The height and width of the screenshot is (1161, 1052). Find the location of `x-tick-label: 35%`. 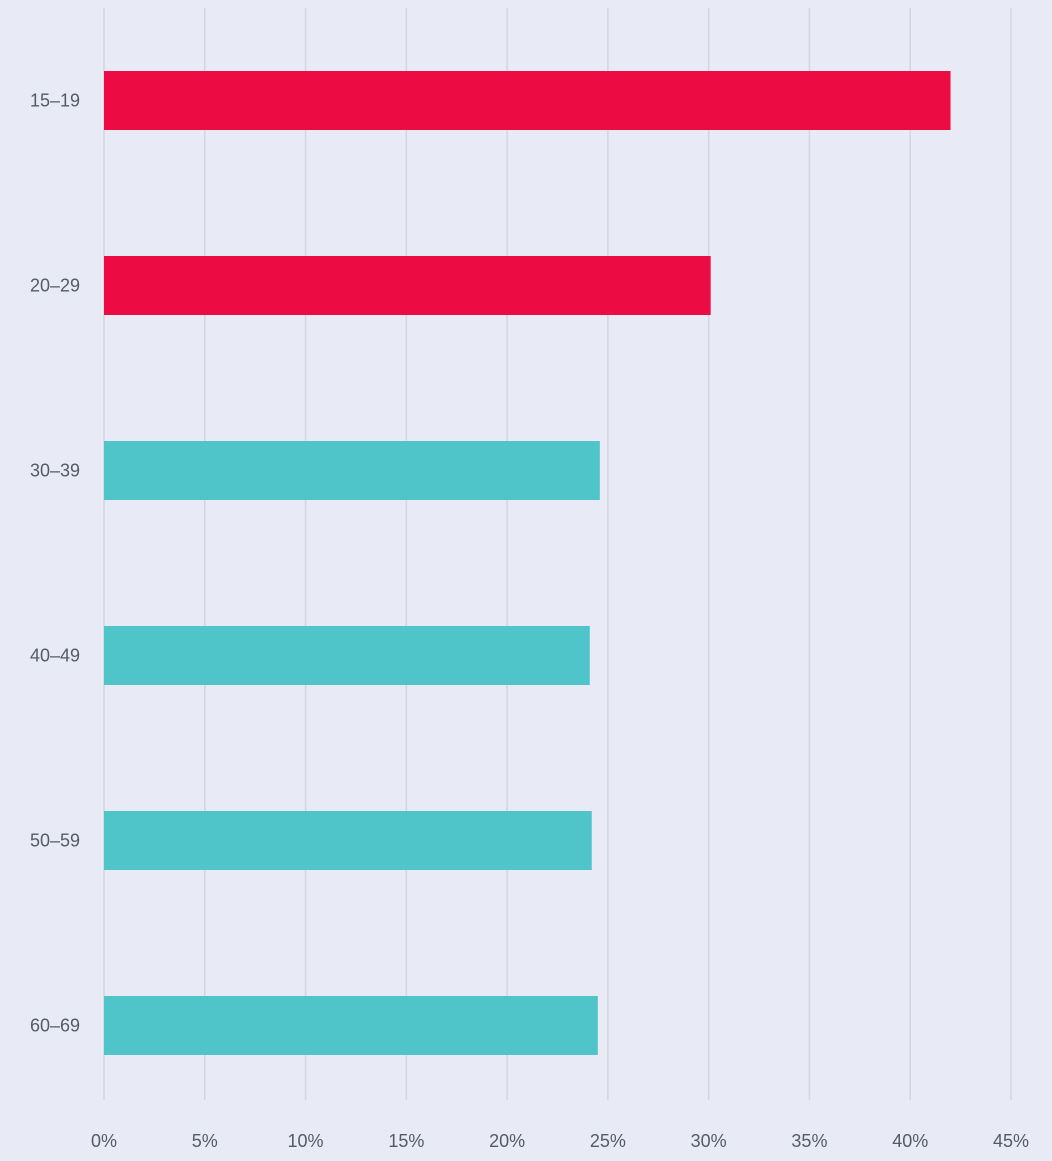

x-tick-label: 35% is located at coordinates (809, 1141).